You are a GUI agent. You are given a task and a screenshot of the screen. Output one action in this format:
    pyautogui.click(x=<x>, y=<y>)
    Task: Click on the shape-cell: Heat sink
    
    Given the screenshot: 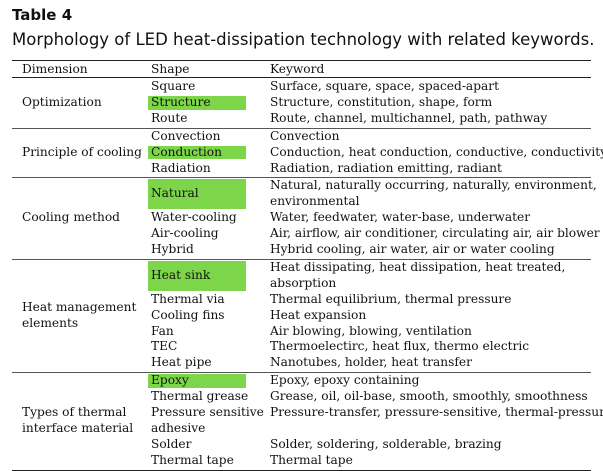 What is the action you would take?
    pyautogui.click(x=181, y=274)
    